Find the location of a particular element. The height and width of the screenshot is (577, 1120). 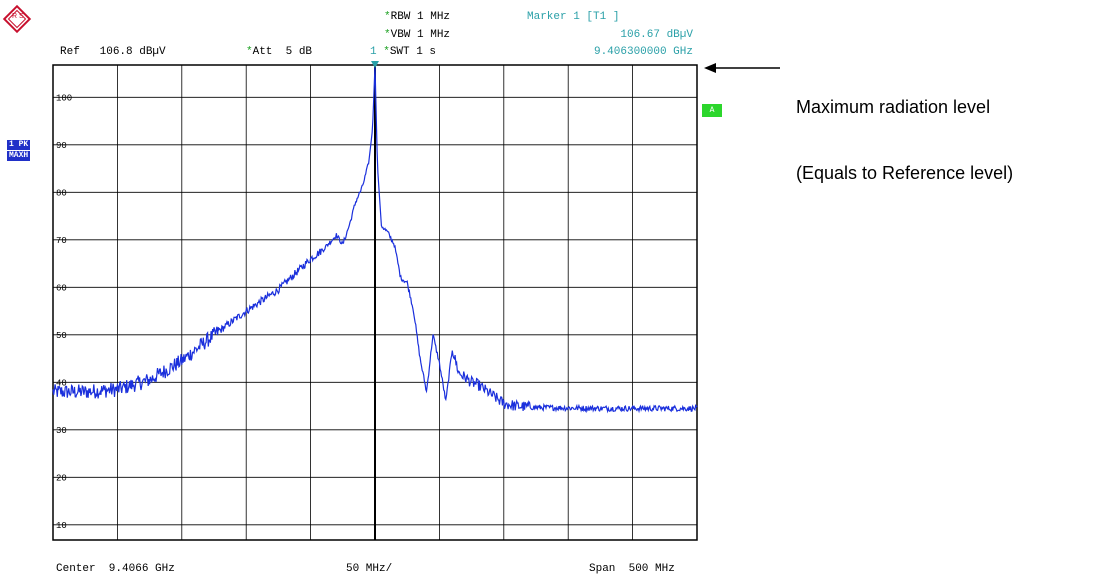

logo-letter-r: R S is located at coordinates (18, 16).